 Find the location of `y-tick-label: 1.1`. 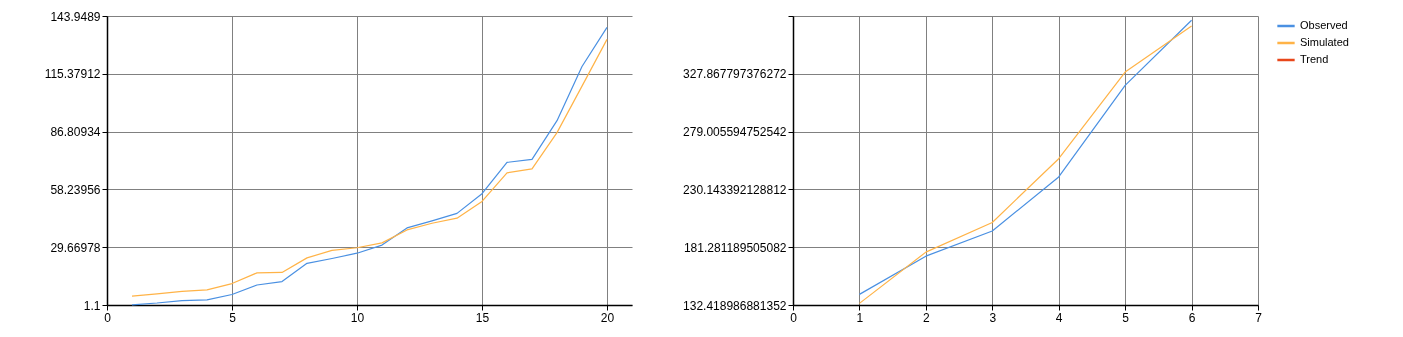

y-tick-label: 1.1 is located at coordinates (92, 305).